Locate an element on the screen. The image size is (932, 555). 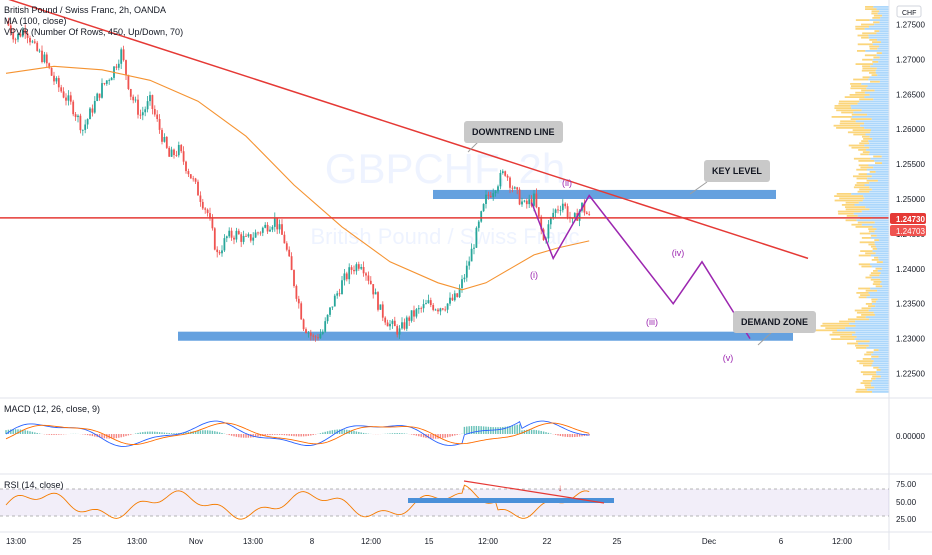
downtrend-line-callout: DOWNTREND LINE is located at coordinates (513, 132).